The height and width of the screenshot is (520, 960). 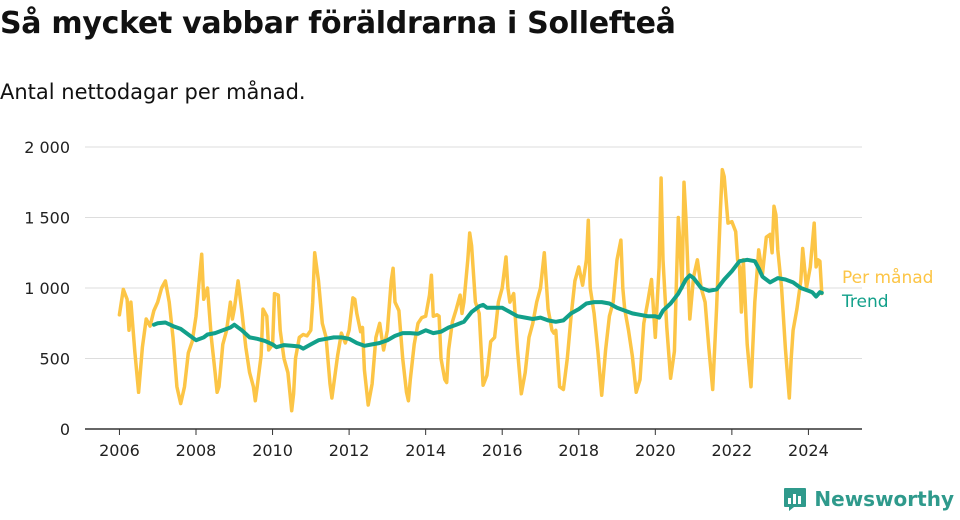 What do you see at coordinates (487, 304) in the screenshot?
I see `series-line-trend` at bounding box center [487, 304].